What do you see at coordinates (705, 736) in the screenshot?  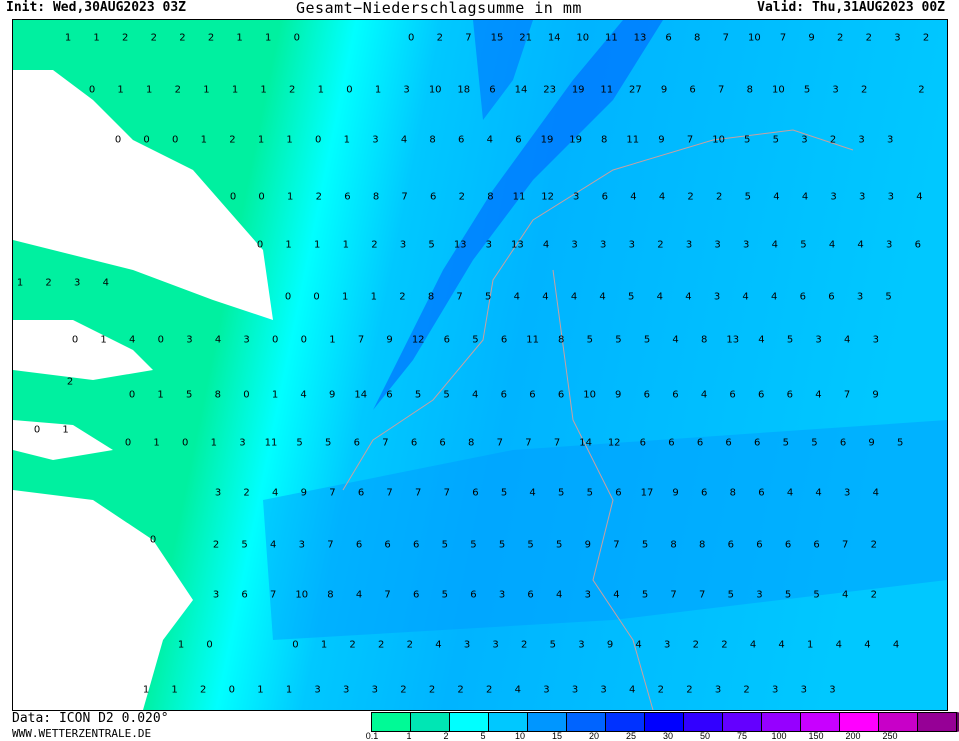 I see `legend-tick: 50` at bounding box center [705, 736].